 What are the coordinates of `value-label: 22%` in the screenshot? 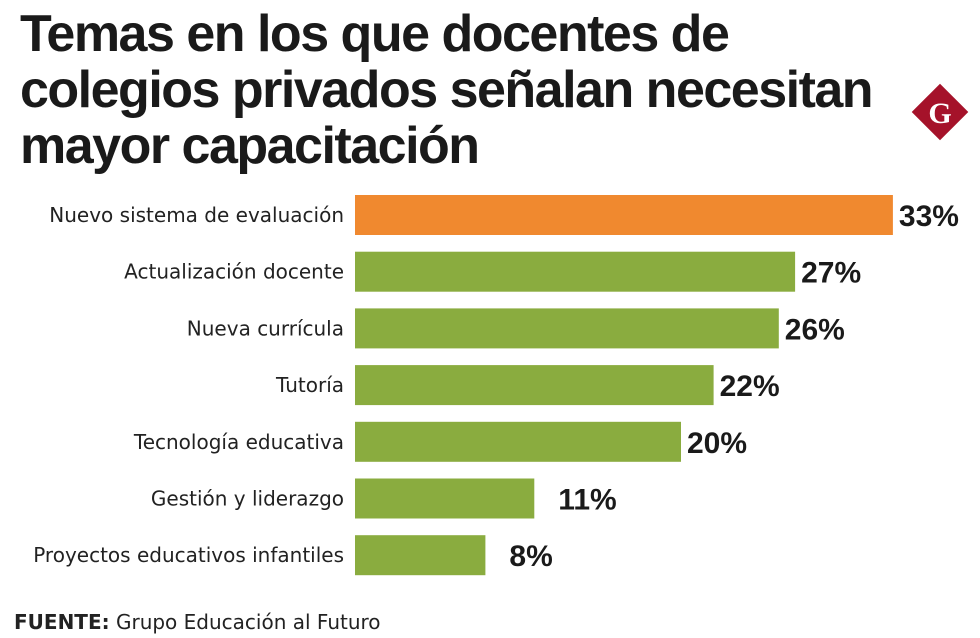 It's located at (750, 386).